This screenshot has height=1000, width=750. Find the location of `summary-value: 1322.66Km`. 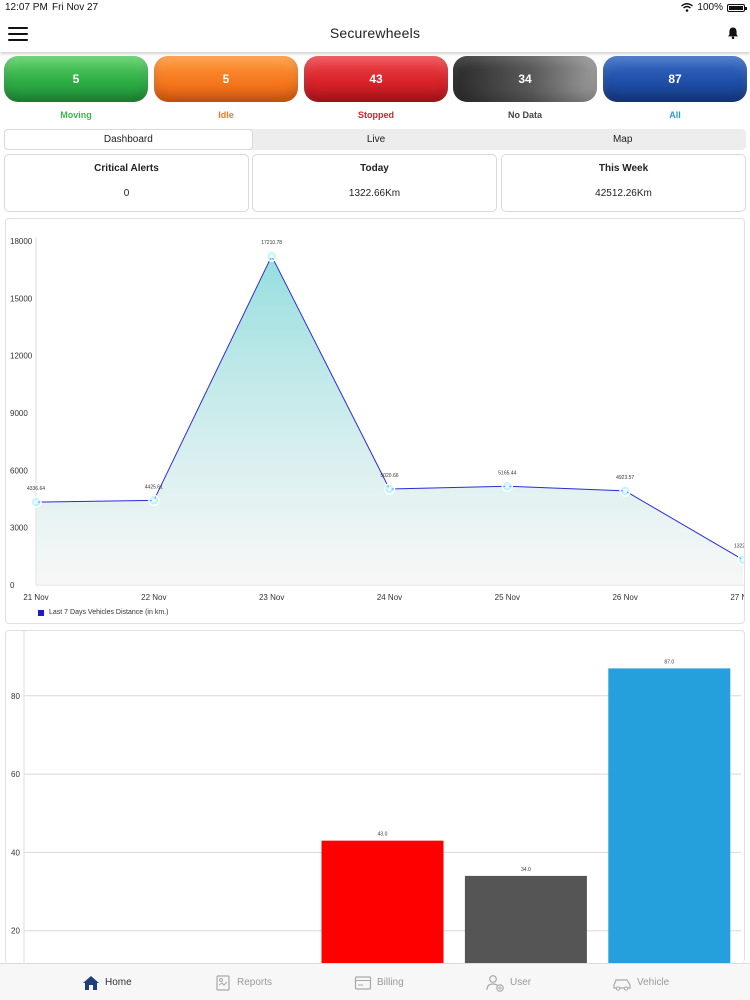

summary-value: 1322.66Km is located at coordinates (374, 193).